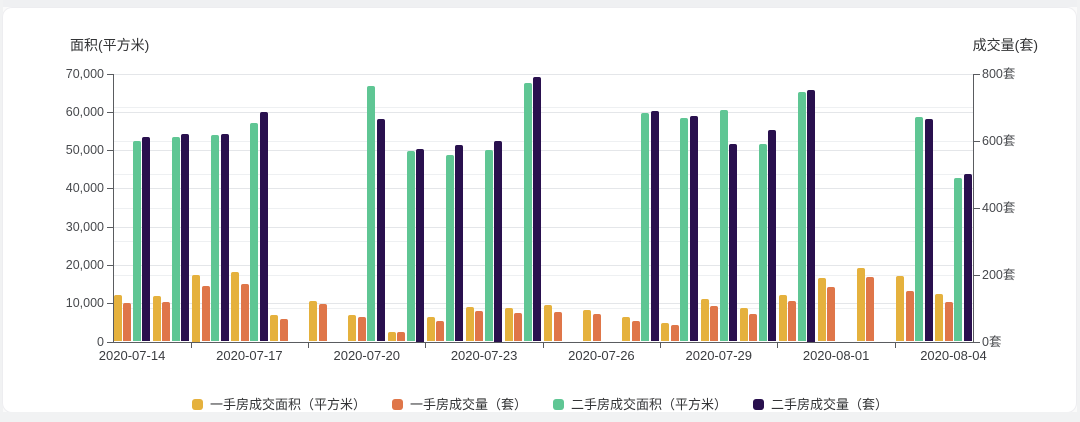 Image resolution: width=1080 pixels, height=422 pixels. Describe the element at coordinates (84, 150) in the screenshot. I see `y-axis-label-left: 50,000` at that location.